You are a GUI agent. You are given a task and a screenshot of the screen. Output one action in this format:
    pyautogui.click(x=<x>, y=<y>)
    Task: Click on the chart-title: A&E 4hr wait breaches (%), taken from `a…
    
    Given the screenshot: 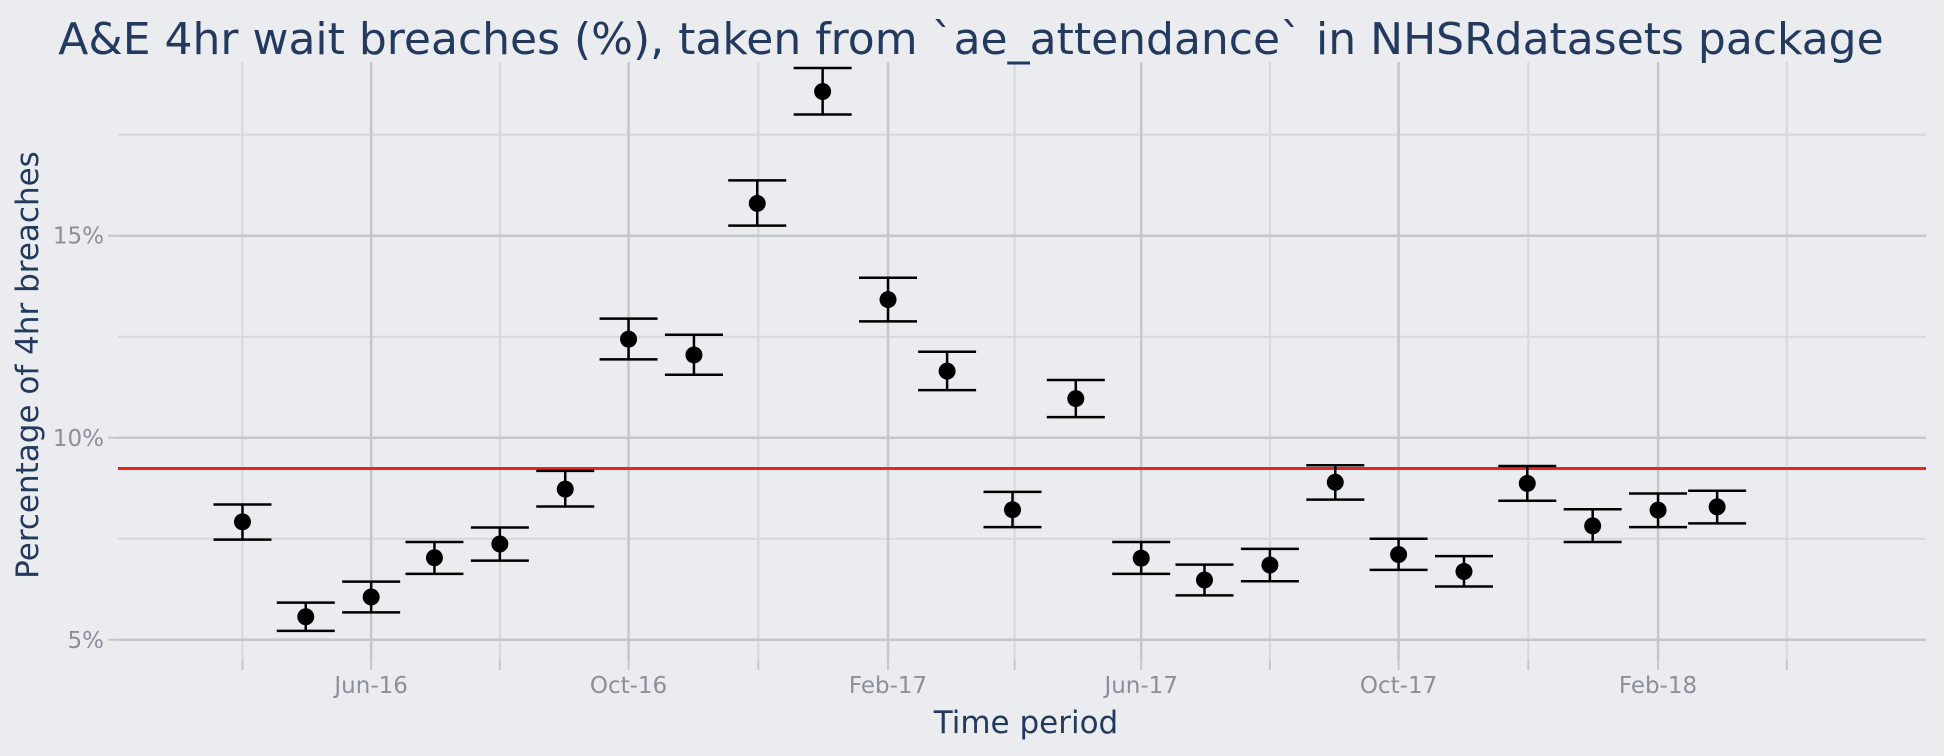 What is the action you would take?
    pyautogui.click(x=970, y=39)
    